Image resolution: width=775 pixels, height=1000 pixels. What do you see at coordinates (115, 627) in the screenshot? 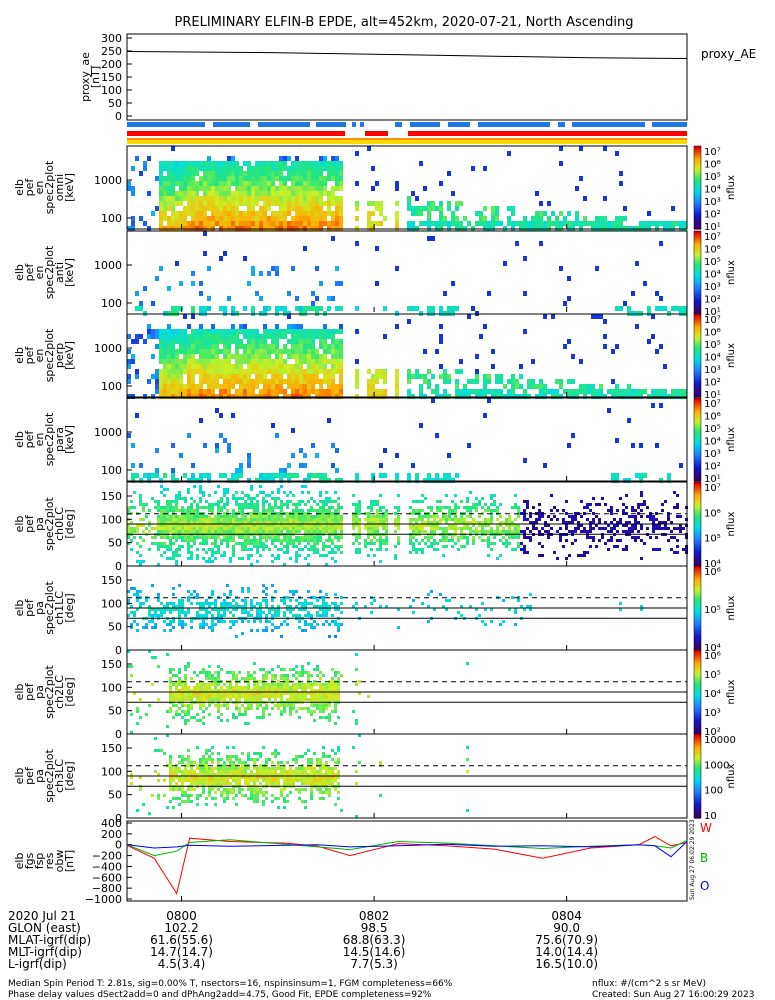
I see `pitch-tick-label: 50` at bounding box center [115, 627].